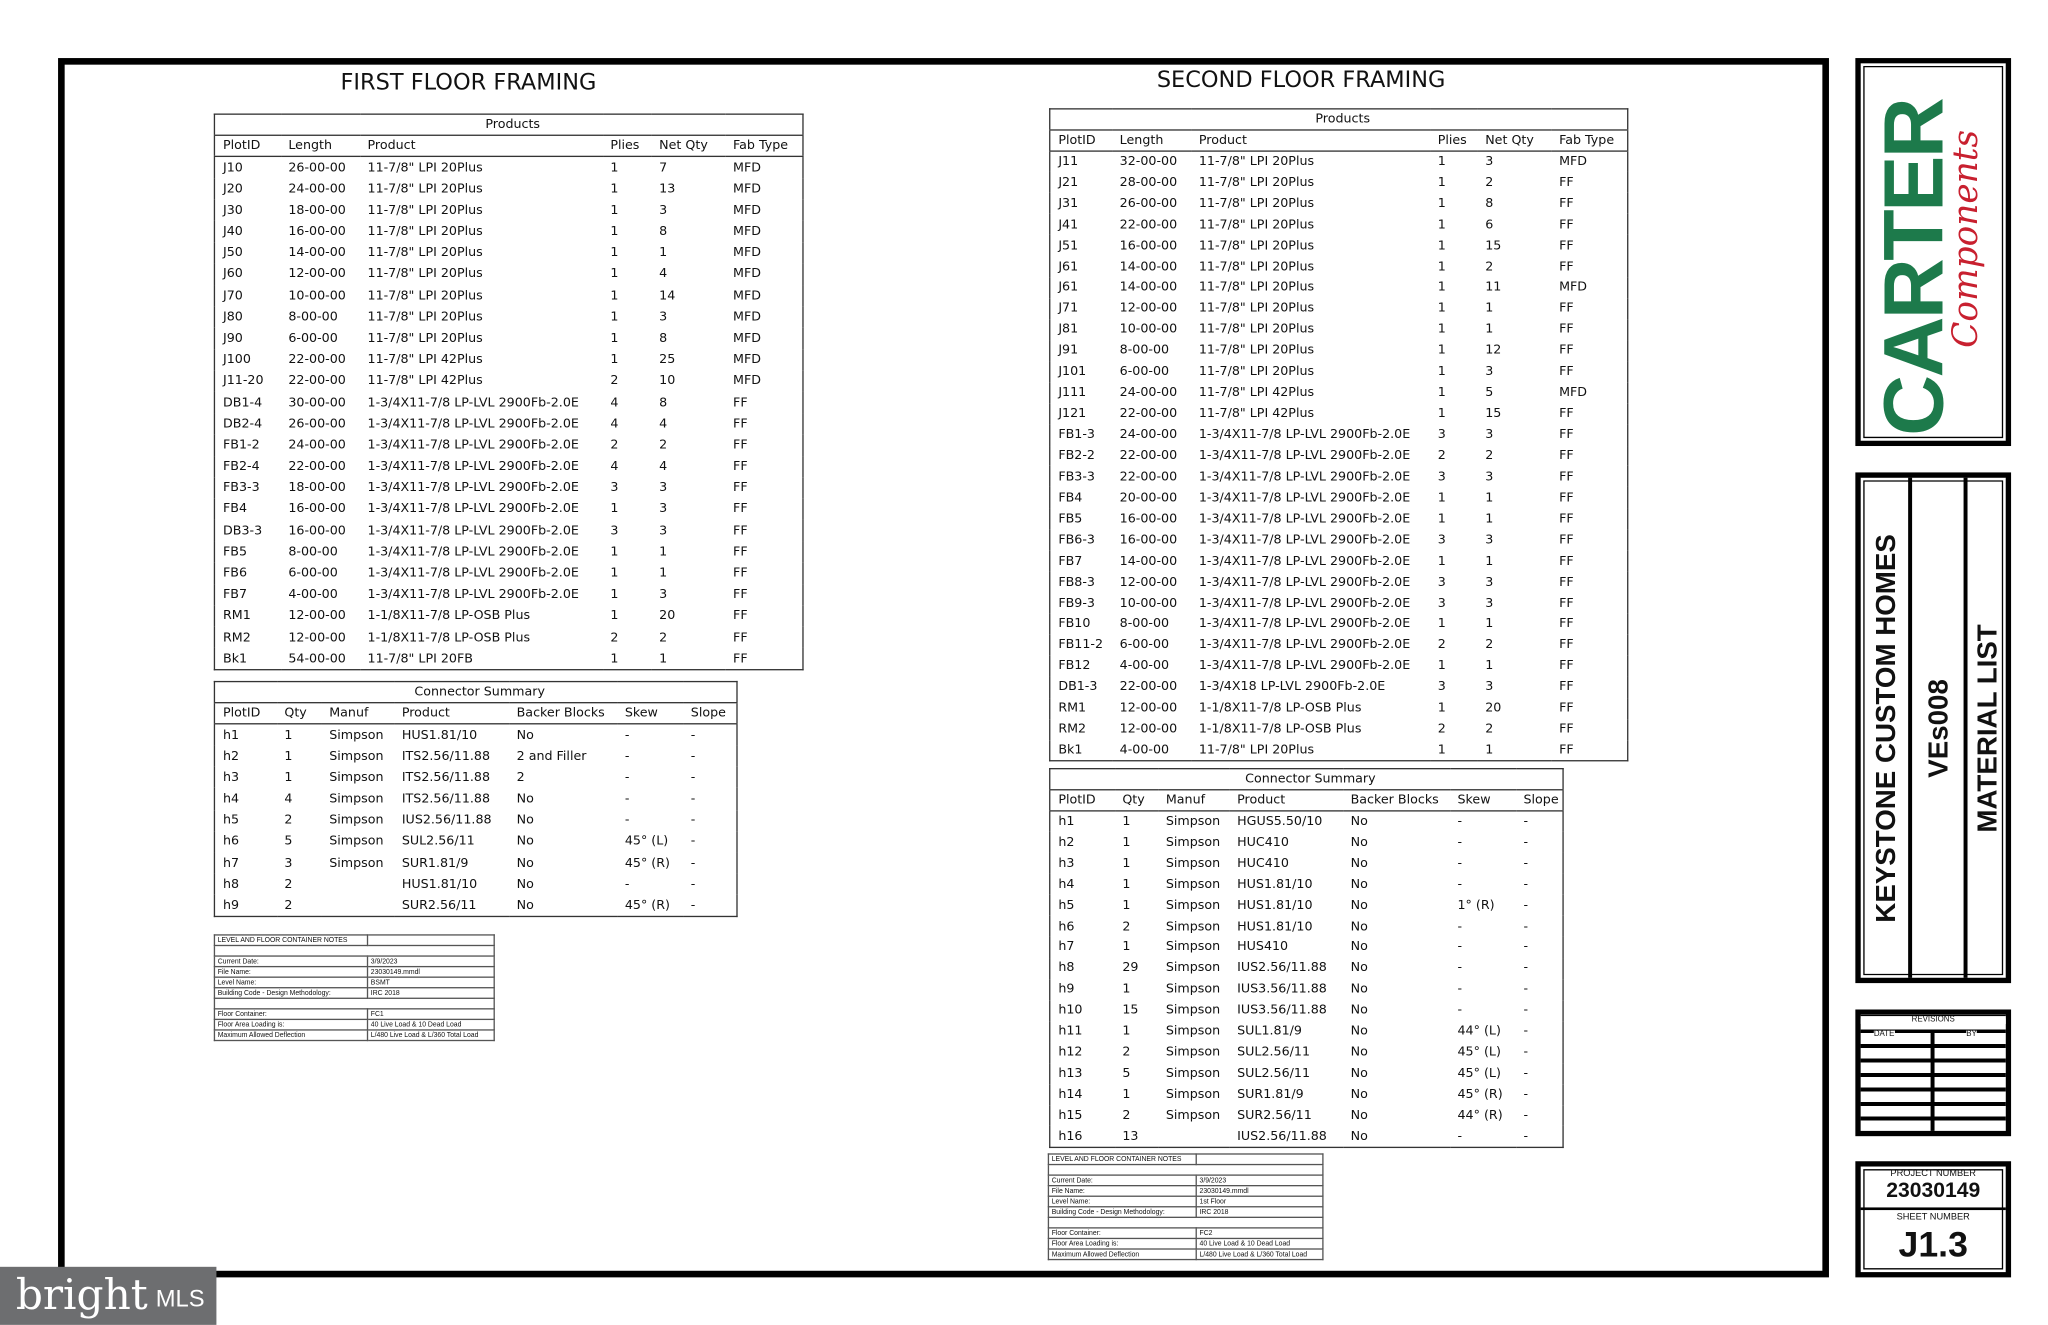 This screenshot has height=1325, width=2048. I want to click on table-cell: HUC410, so click(1263, 863).